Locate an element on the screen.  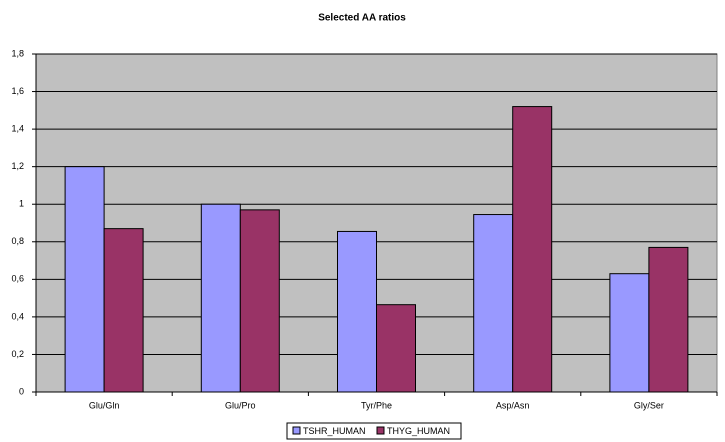
y-tick-label: 1 is located at coordinates (21, 204).